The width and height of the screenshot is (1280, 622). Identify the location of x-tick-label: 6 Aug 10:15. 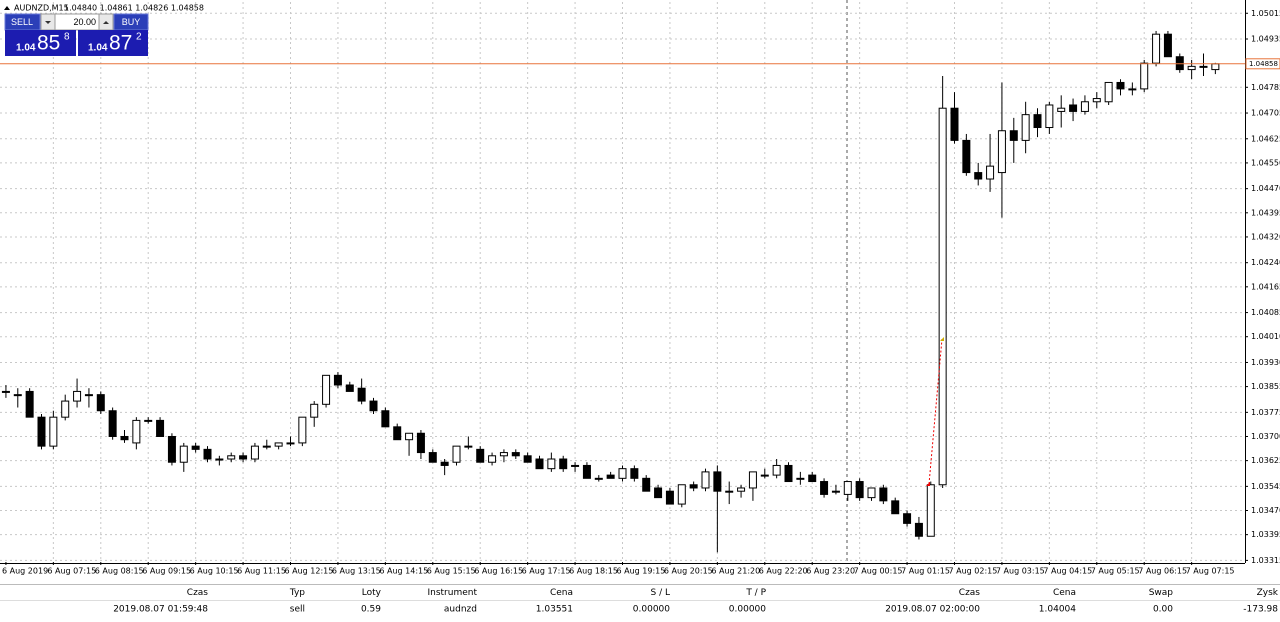
(214, 571).